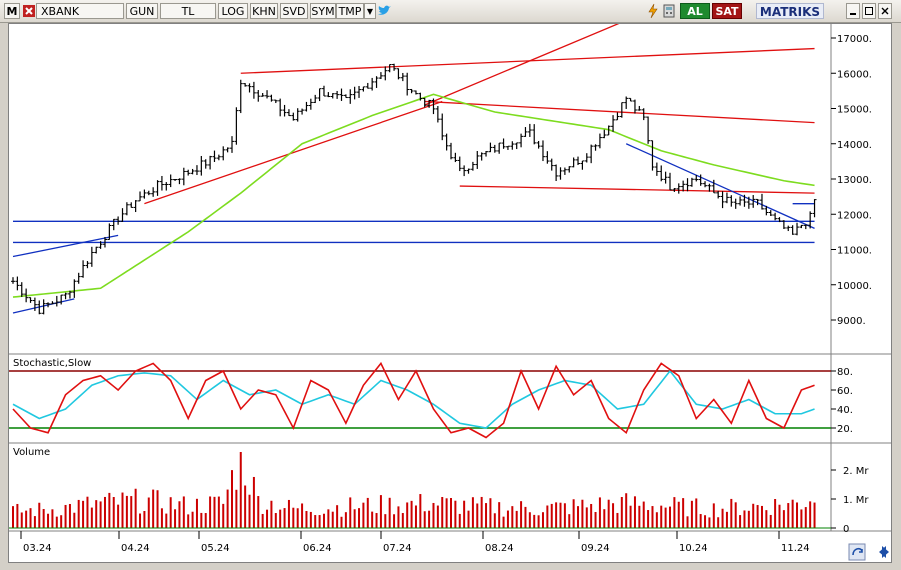 The image size is (901, 570). I want to click on khn-button: KHN, so click(264, 11).